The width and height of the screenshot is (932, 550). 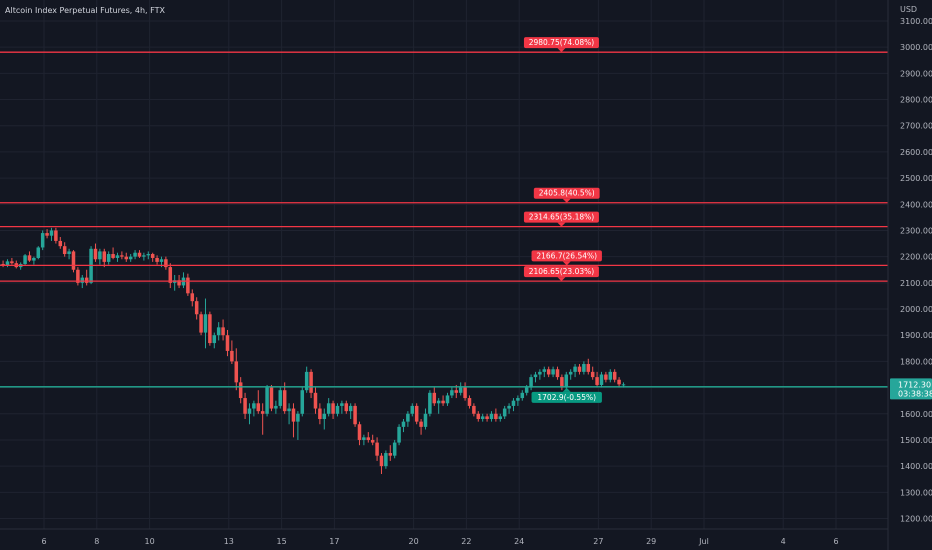 What do you see at coordinates (444, 45) in the screenshot?
I see `resistance-level: 2980.75(74.08%)` at bounding box center [444, 45].